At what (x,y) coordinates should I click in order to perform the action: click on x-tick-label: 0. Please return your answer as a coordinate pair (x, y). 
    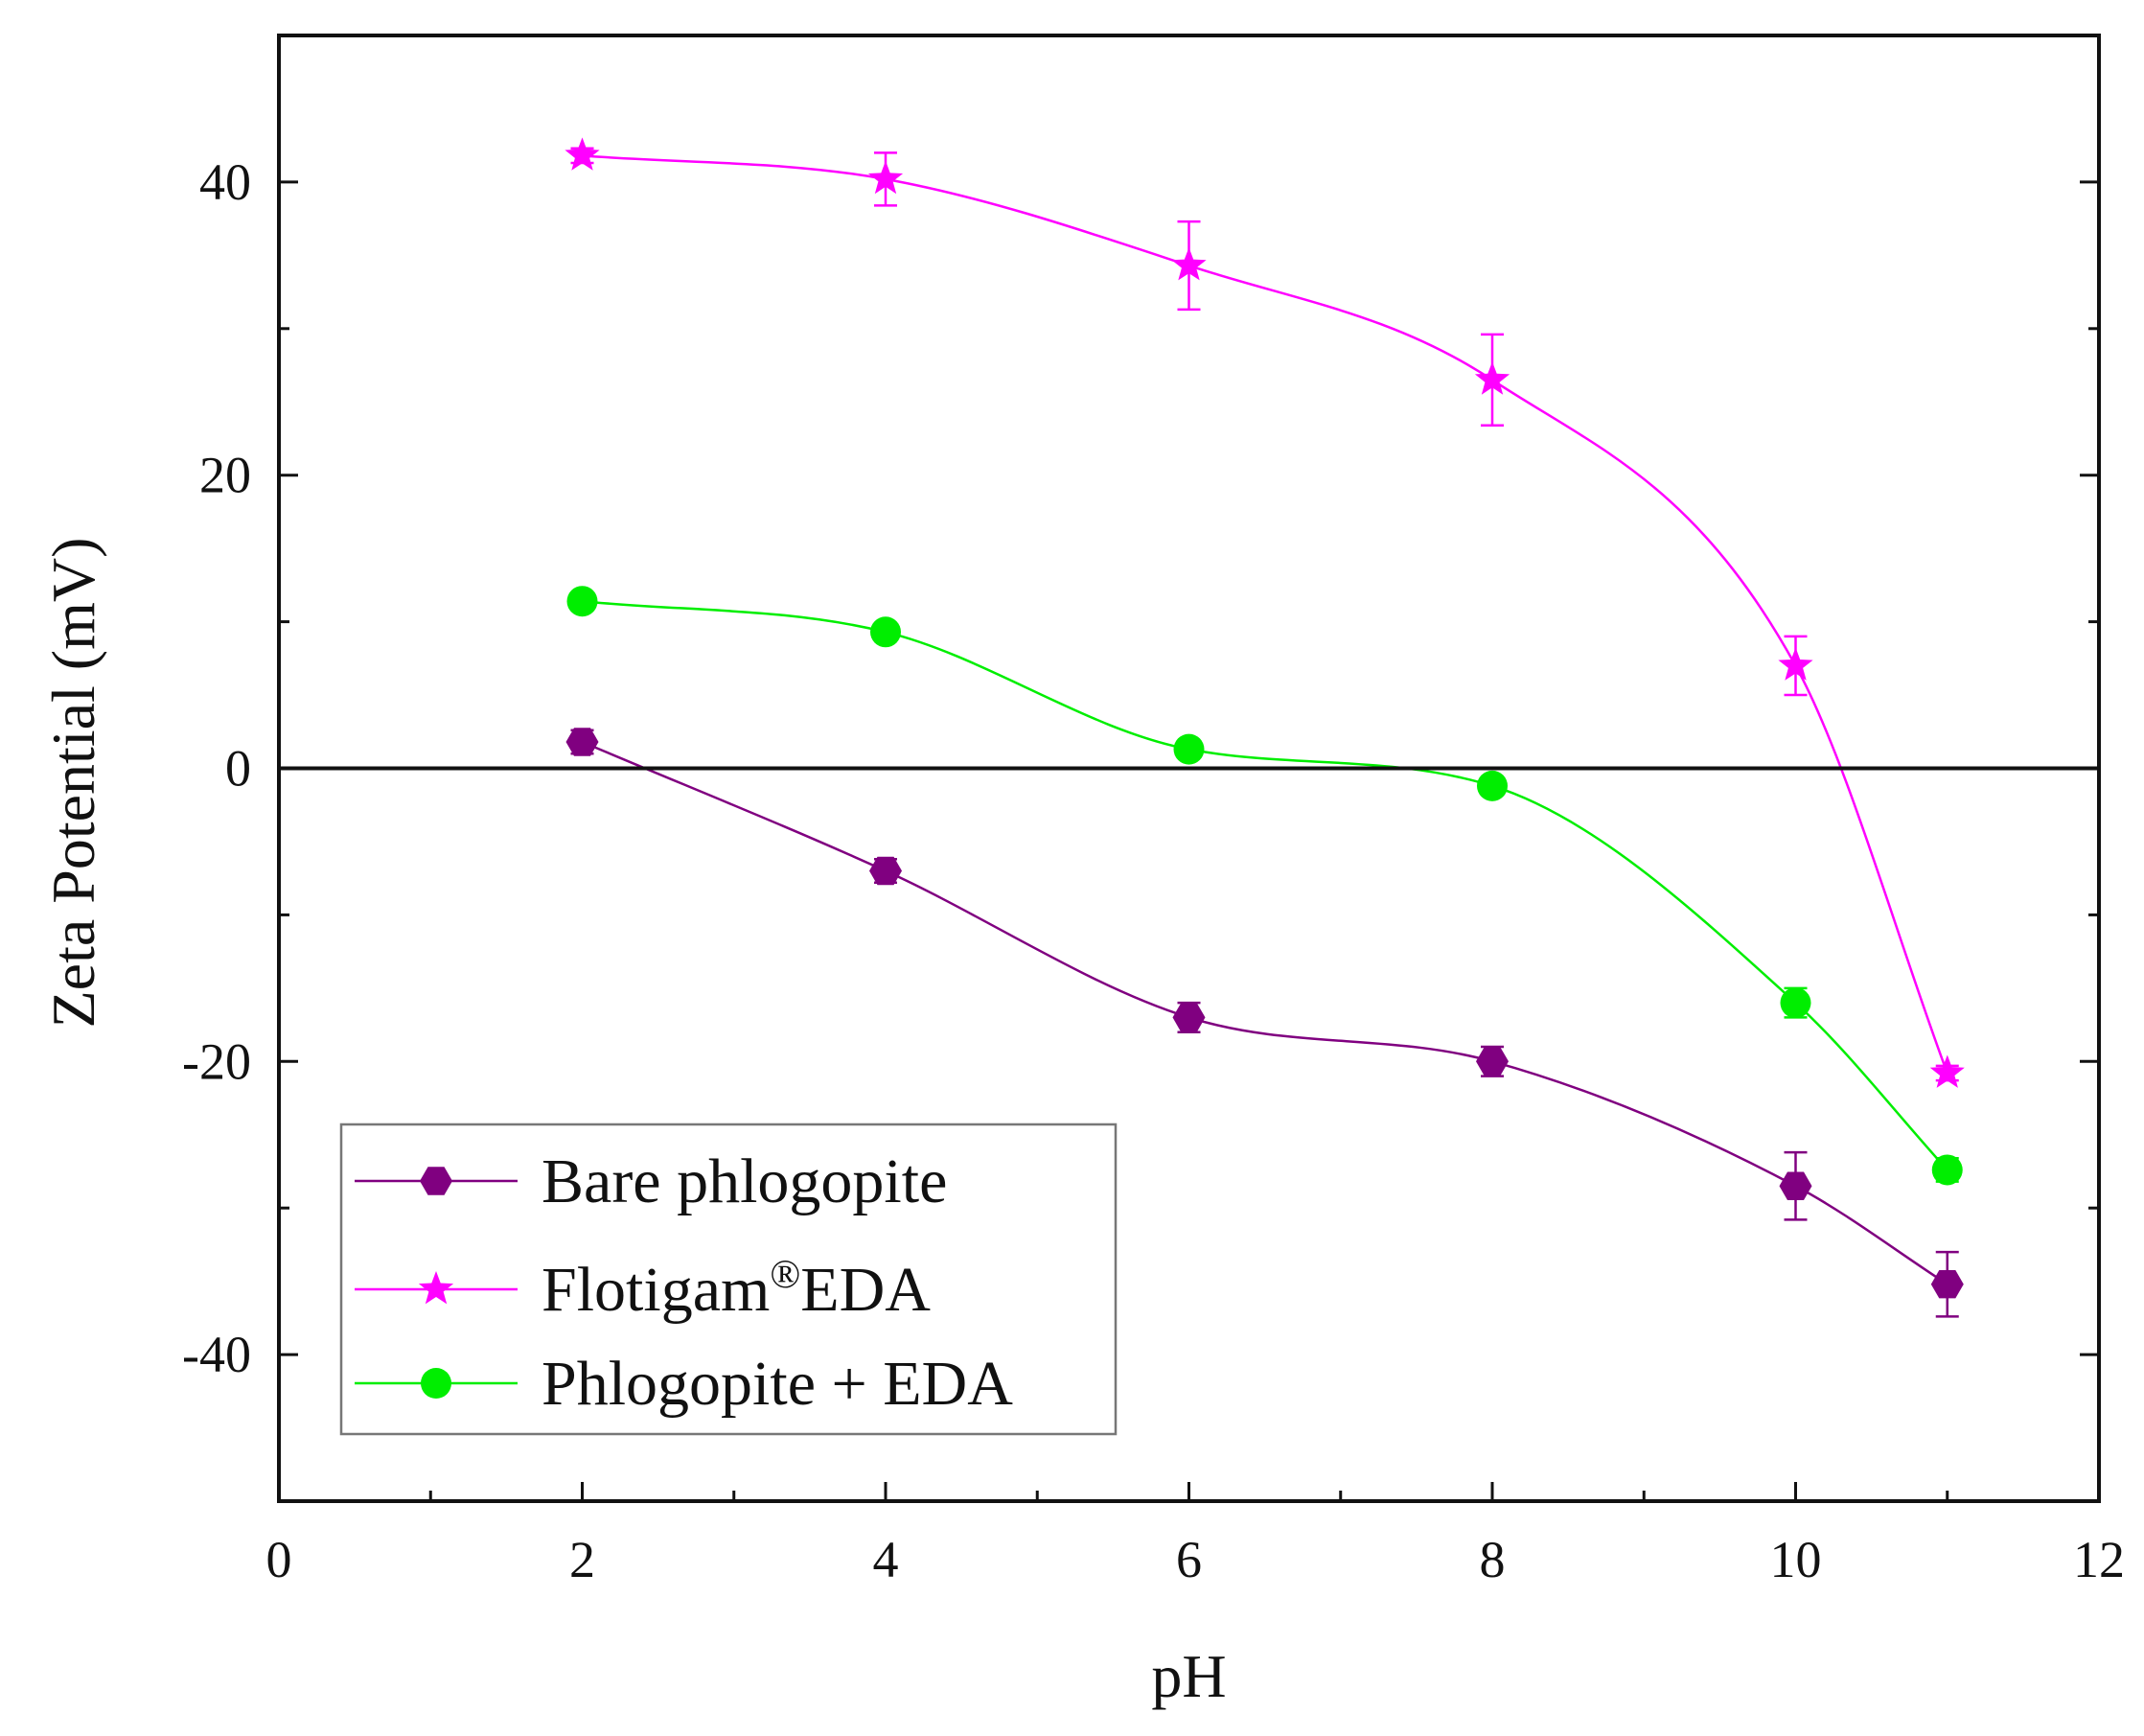
    Looking at the image, I should click on (279, 1560).